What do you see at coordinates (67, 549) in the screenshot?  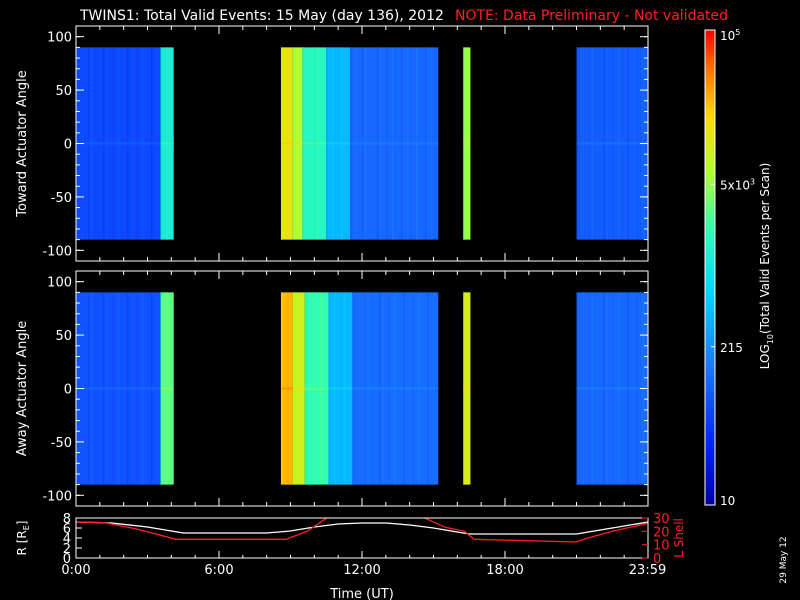 I see `orbit-ytick-label-1: 2` at bounding box center [67, 549].